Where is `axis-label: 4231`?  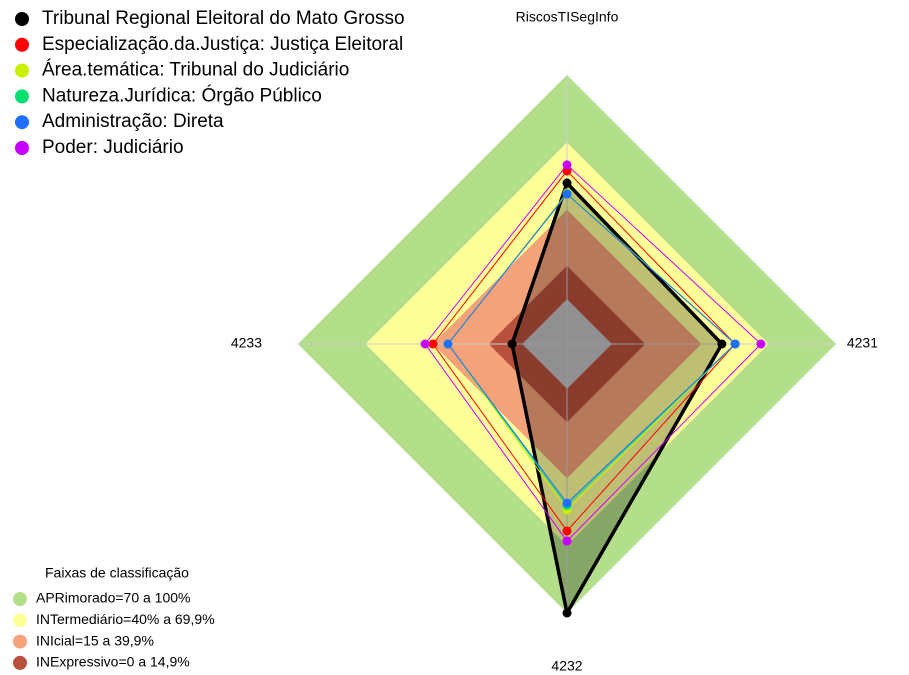
axis-label: 4231 is located at coordinates (862, 343).